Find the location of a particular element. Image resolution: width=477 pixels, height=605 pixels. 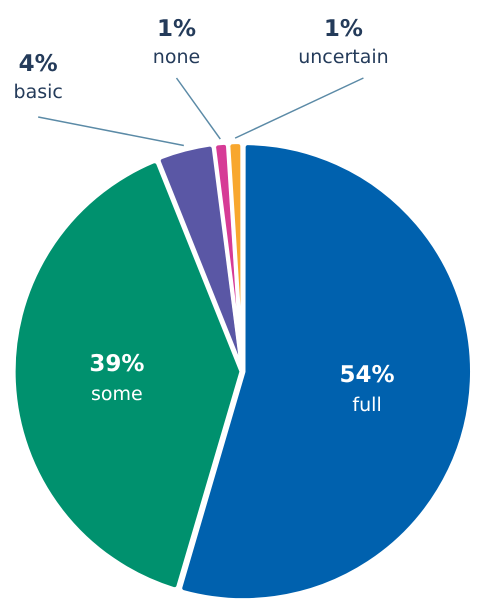

data-label: 54% is located at coordinates (367, 375).